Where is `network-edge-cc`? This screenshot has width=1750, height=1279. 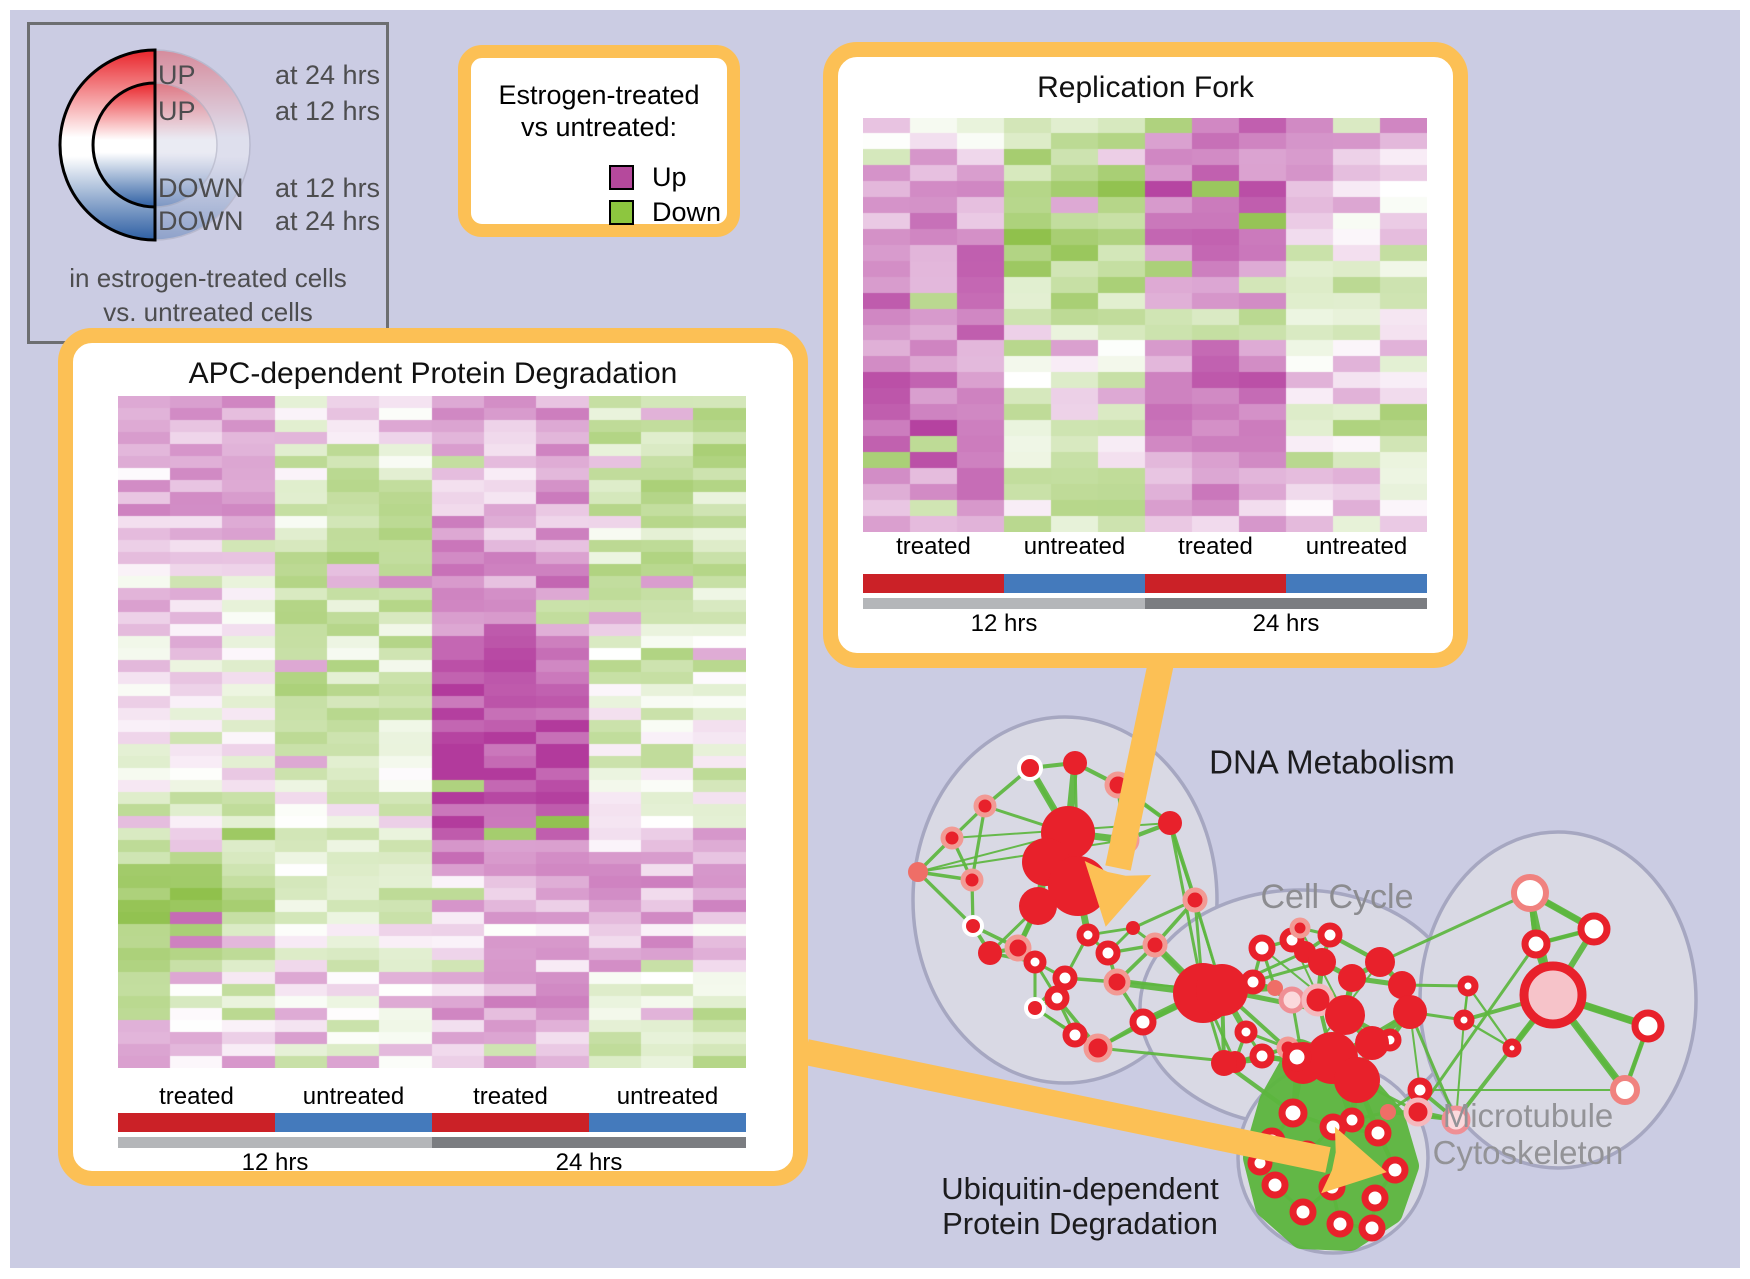
network-edge-cc is located at coordinates (1433, 1066).